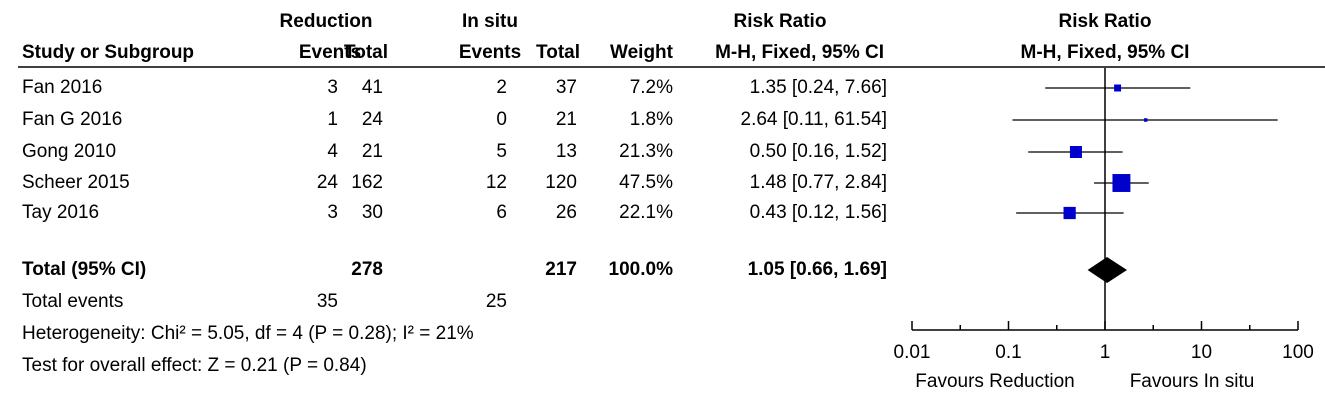  I want to click on x-tick-label: 1, so click(1105, 352).